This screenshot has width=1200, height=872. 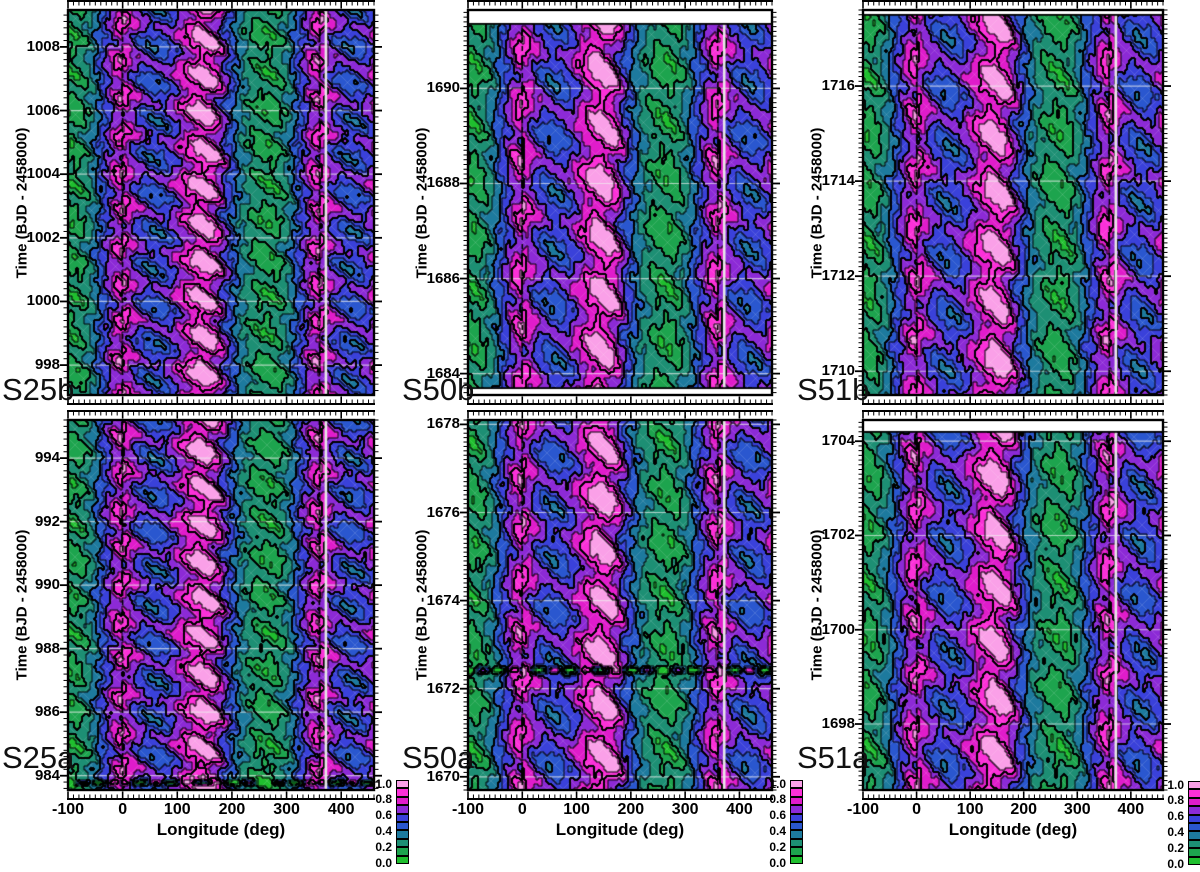 What do you see at coordinates (43, 110) in the screenshot?
I see `y-tick-label: 1006` at bounding box center [43, 110].